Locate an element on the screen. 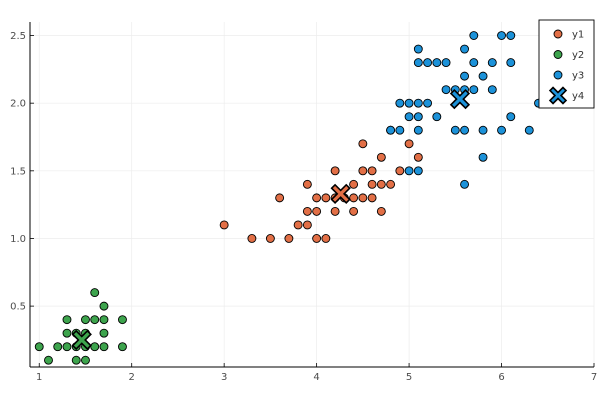 The width and height of the screenshot is (600, 400). y-tick-label: 1.5 is located at coordinates (18, 171).